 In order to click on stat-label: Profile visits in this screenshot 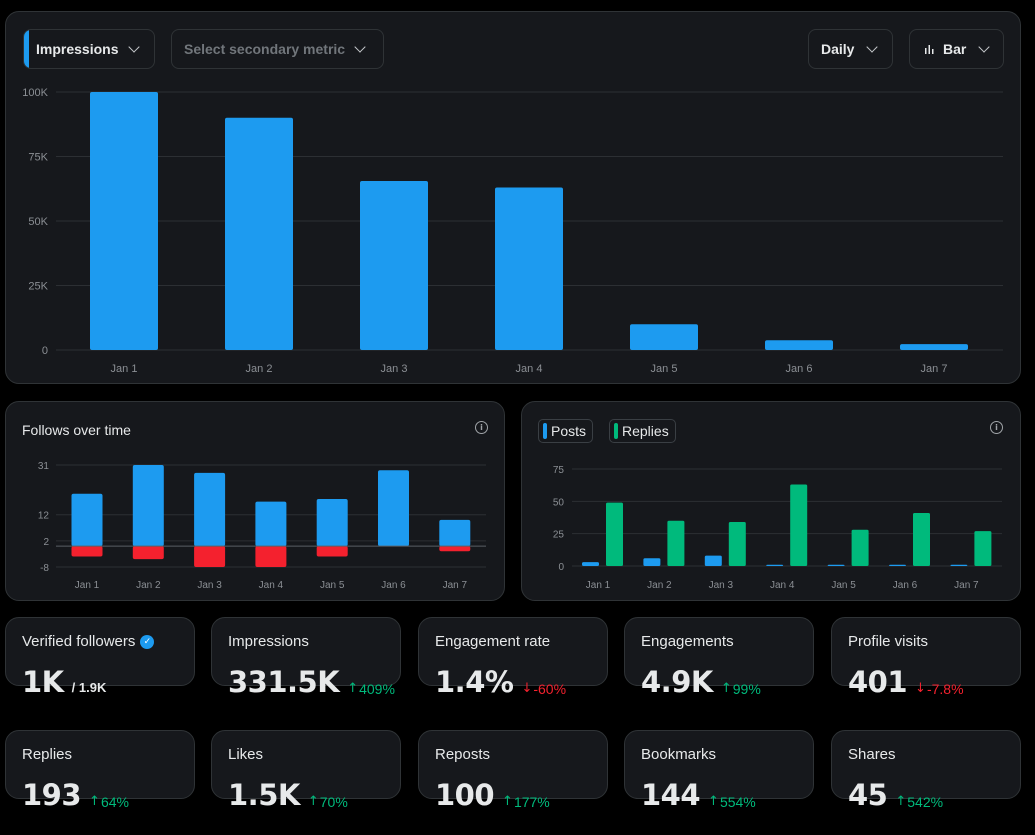, I will do `click(888, 641)`.